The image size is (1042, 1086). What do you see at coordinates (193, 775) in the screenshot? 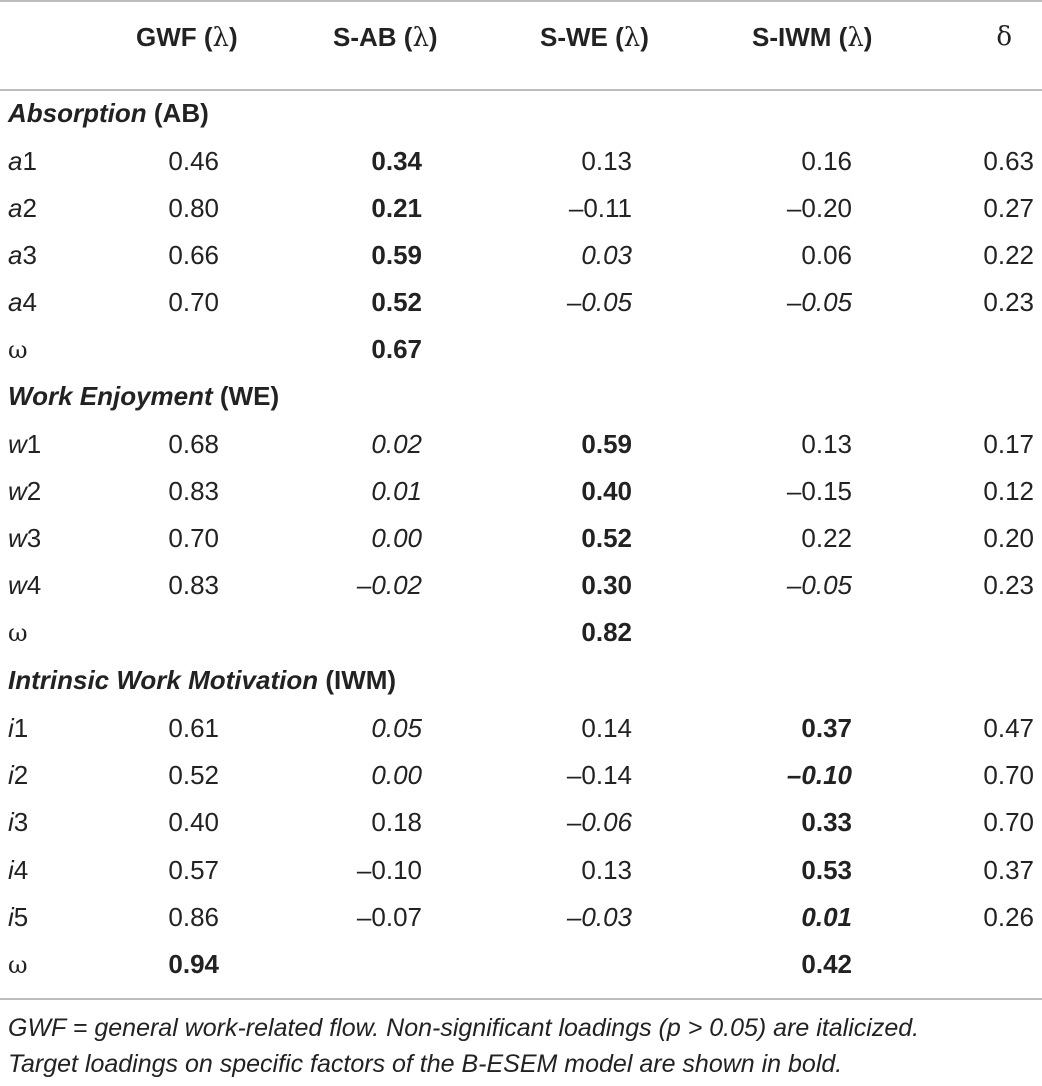
I see `cell-gwf: 0.52` at bounding box center [193, 775].